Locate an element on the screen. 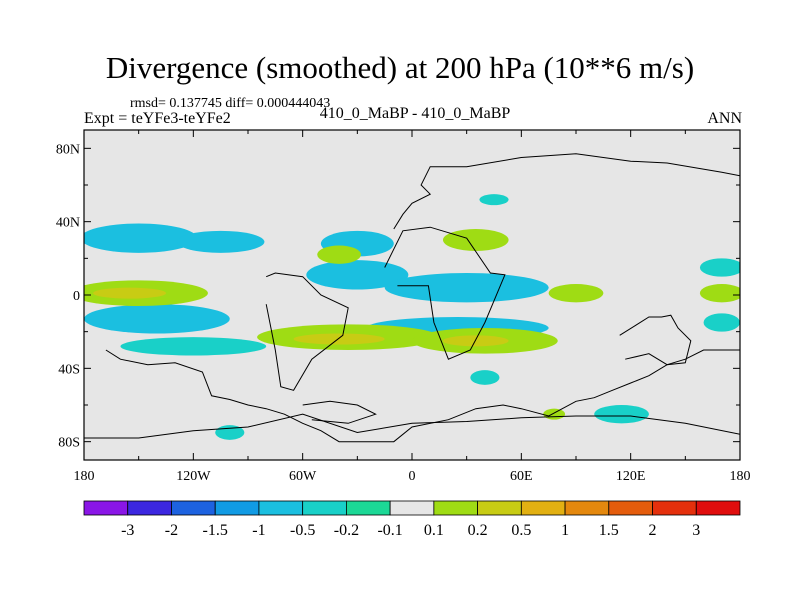 This screenshot has height=600, width=800. coastline-australia is located at coordinates (655, 340).